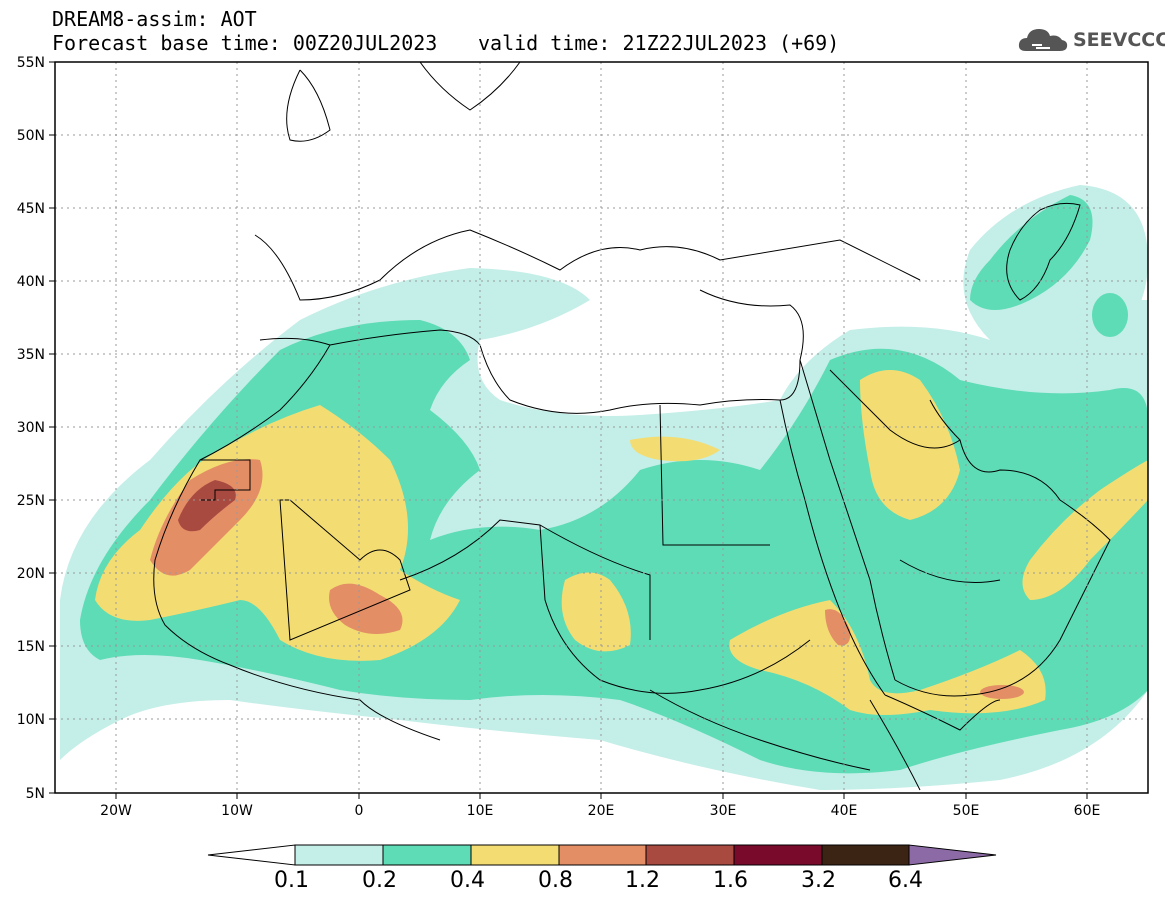 This screenshot has height=905, width=1165. Describe the element at coordinates (1002, 548) in the screenshot. I see `coastline-arabia` at that location.